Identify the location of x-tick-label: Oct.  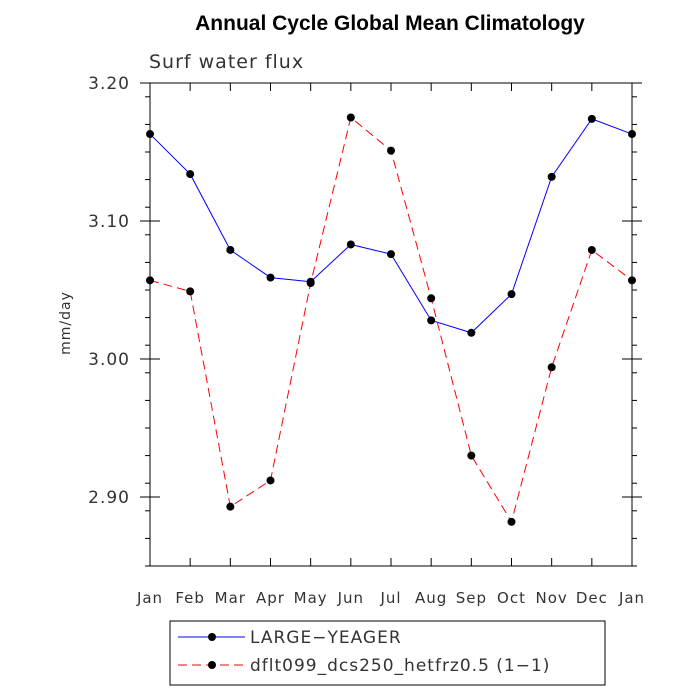
(511, 598).